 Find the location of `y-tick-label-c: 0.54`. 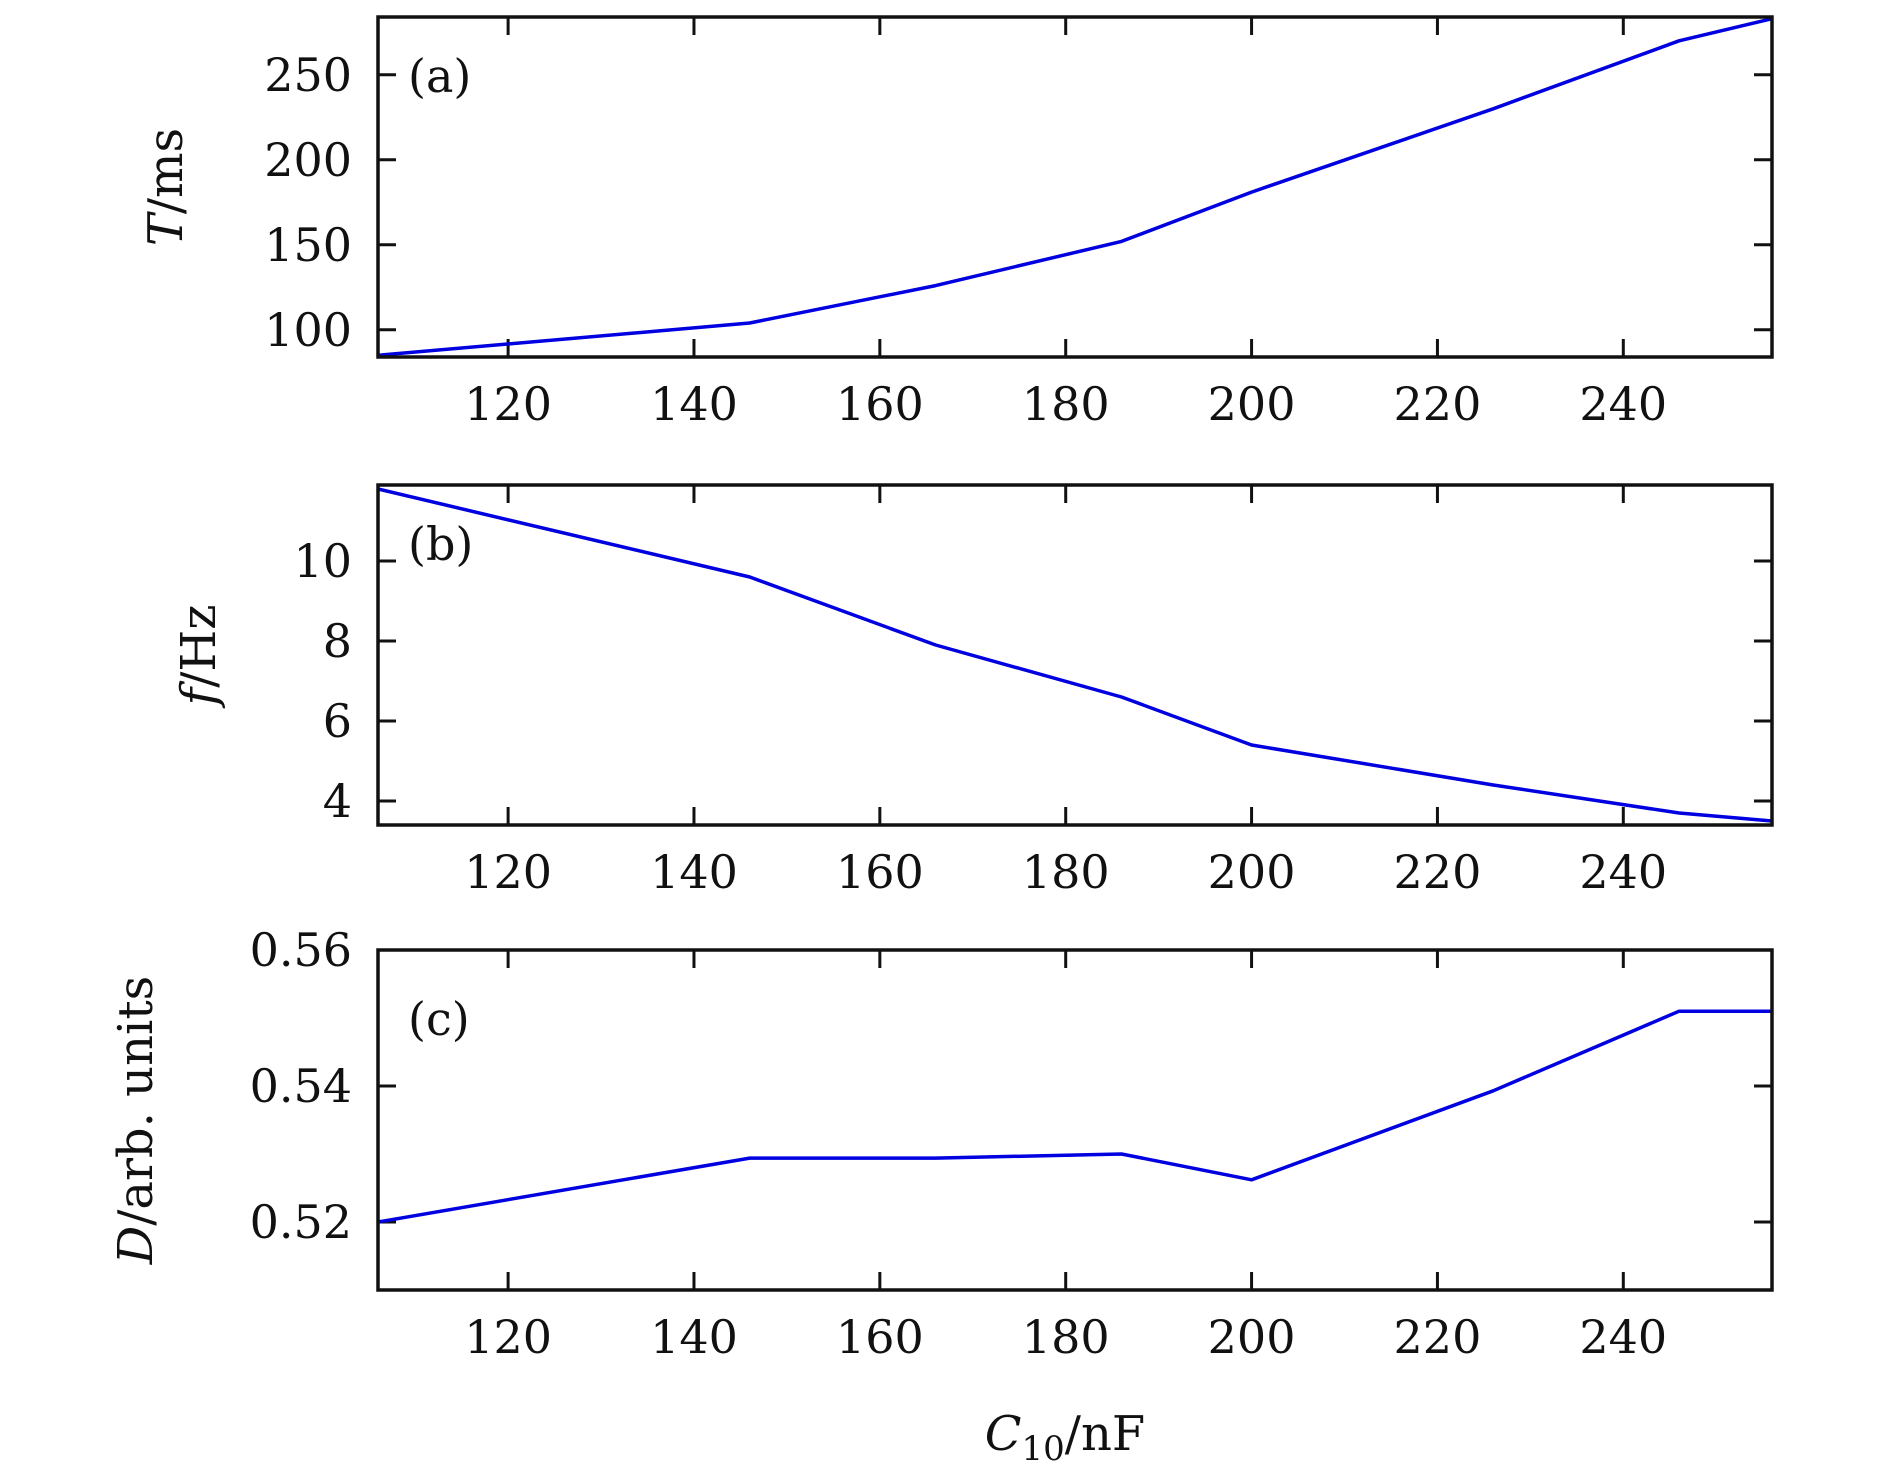

y-tick-label-c: 0.54 is located at coordinates (301, 1086).